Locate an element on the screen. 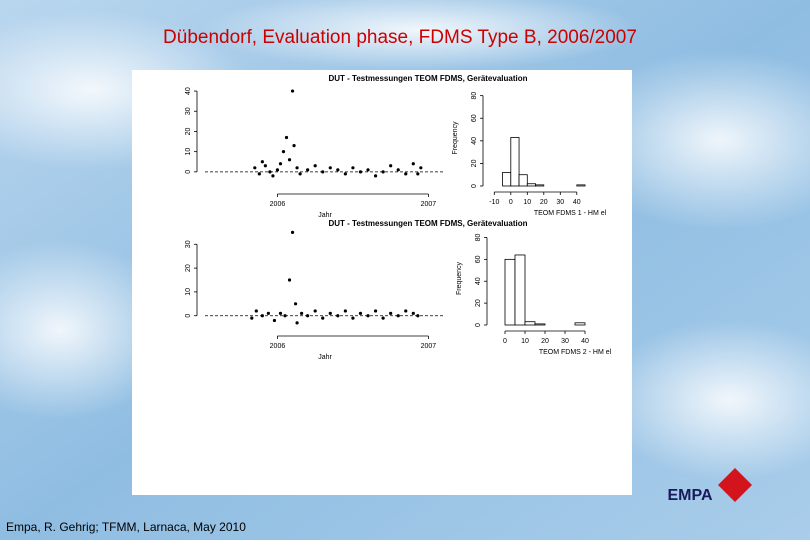 This screenshot has height=545, width=810. x-tick-label: 30 is located at coordinates (565, 341).